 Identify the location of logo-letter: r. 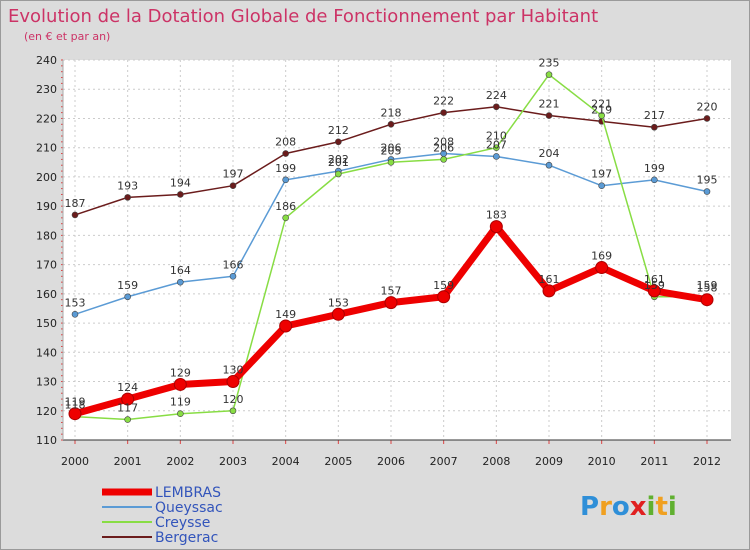
(605, 507).